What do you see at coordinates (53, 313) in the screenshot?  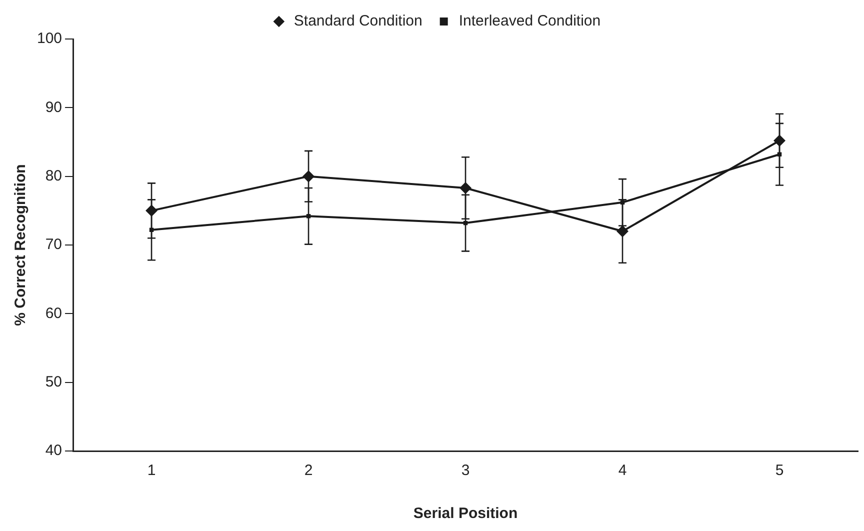 I see `y-tick-label: 60` at bounding box center [53, 313].